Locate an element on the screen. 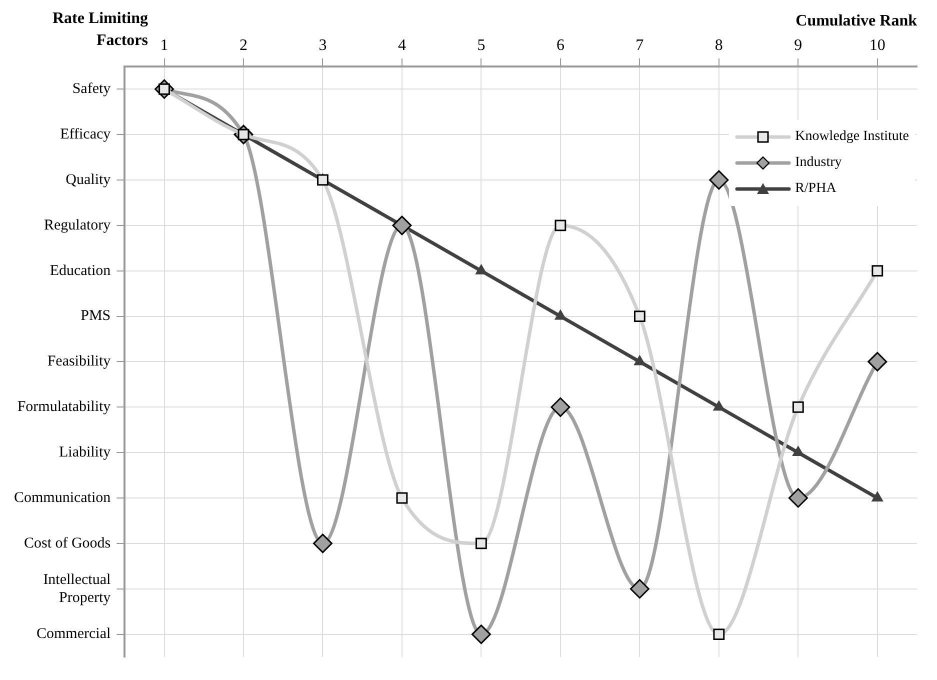 The width and height of the screenshot is (937, 680). x-tick-label: 10 is located at coordinates (877, 45).